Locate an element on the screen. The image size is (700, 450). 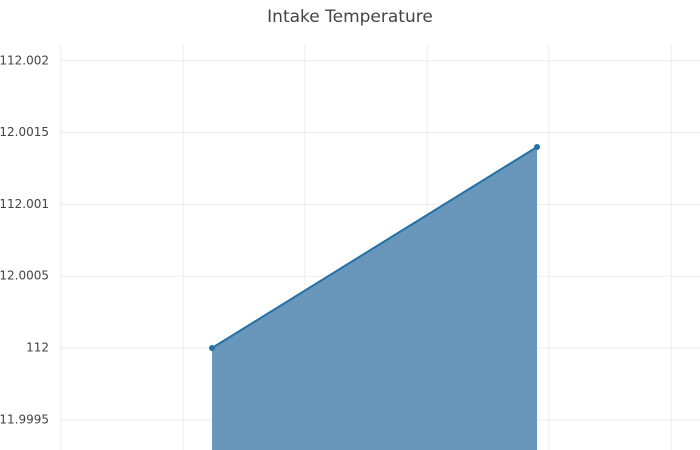
y-tick-label: 112.001 is located at coordinates (24, 204).